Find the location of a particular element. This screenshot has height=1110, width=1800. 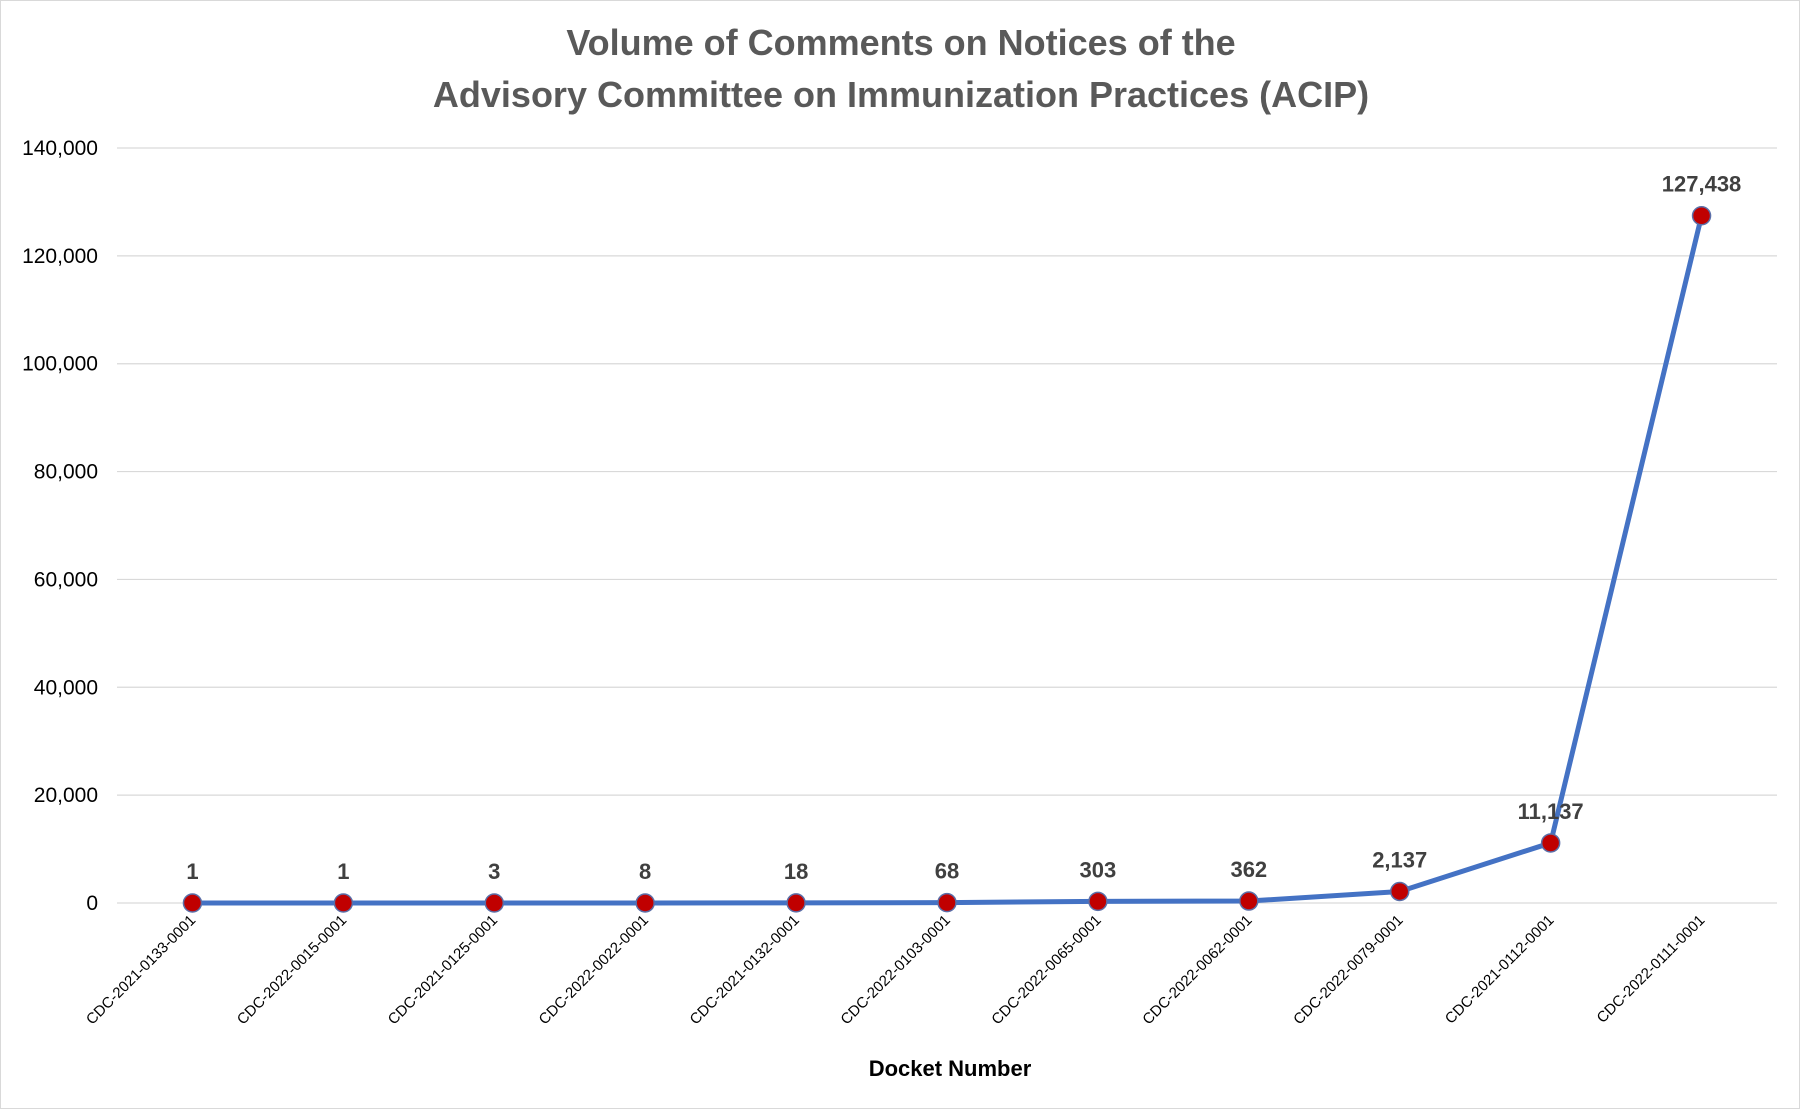

x-tick-label: CDC-2022-0111-0001 is located at coordinates (1651, 969).